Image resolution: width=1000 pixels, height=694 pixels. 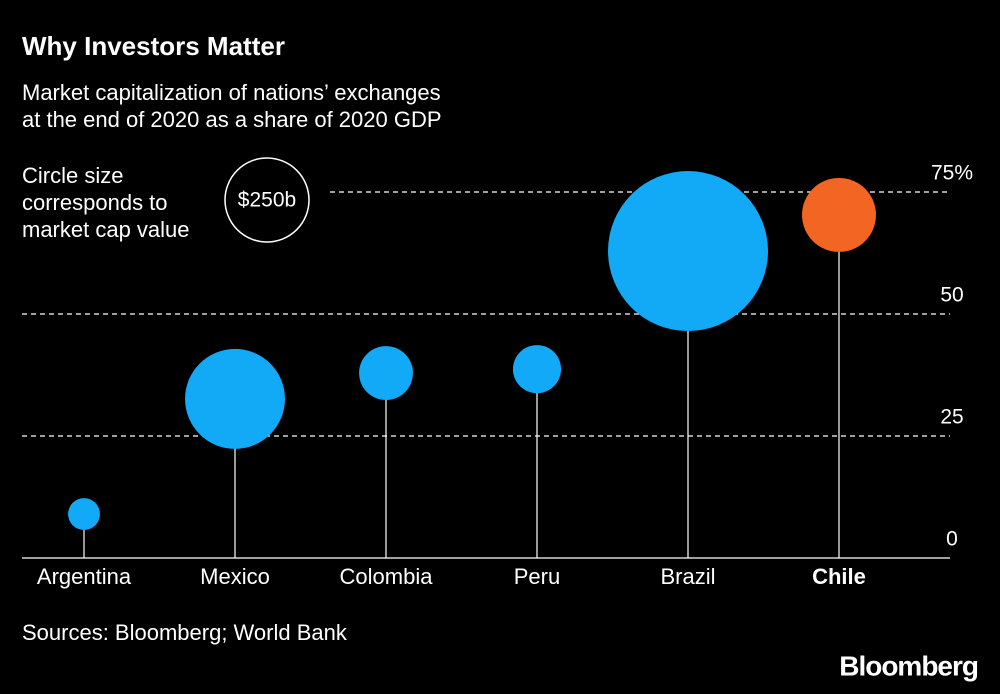 I want to click on size-legend-label: $250b, so click(x=267, y=200).